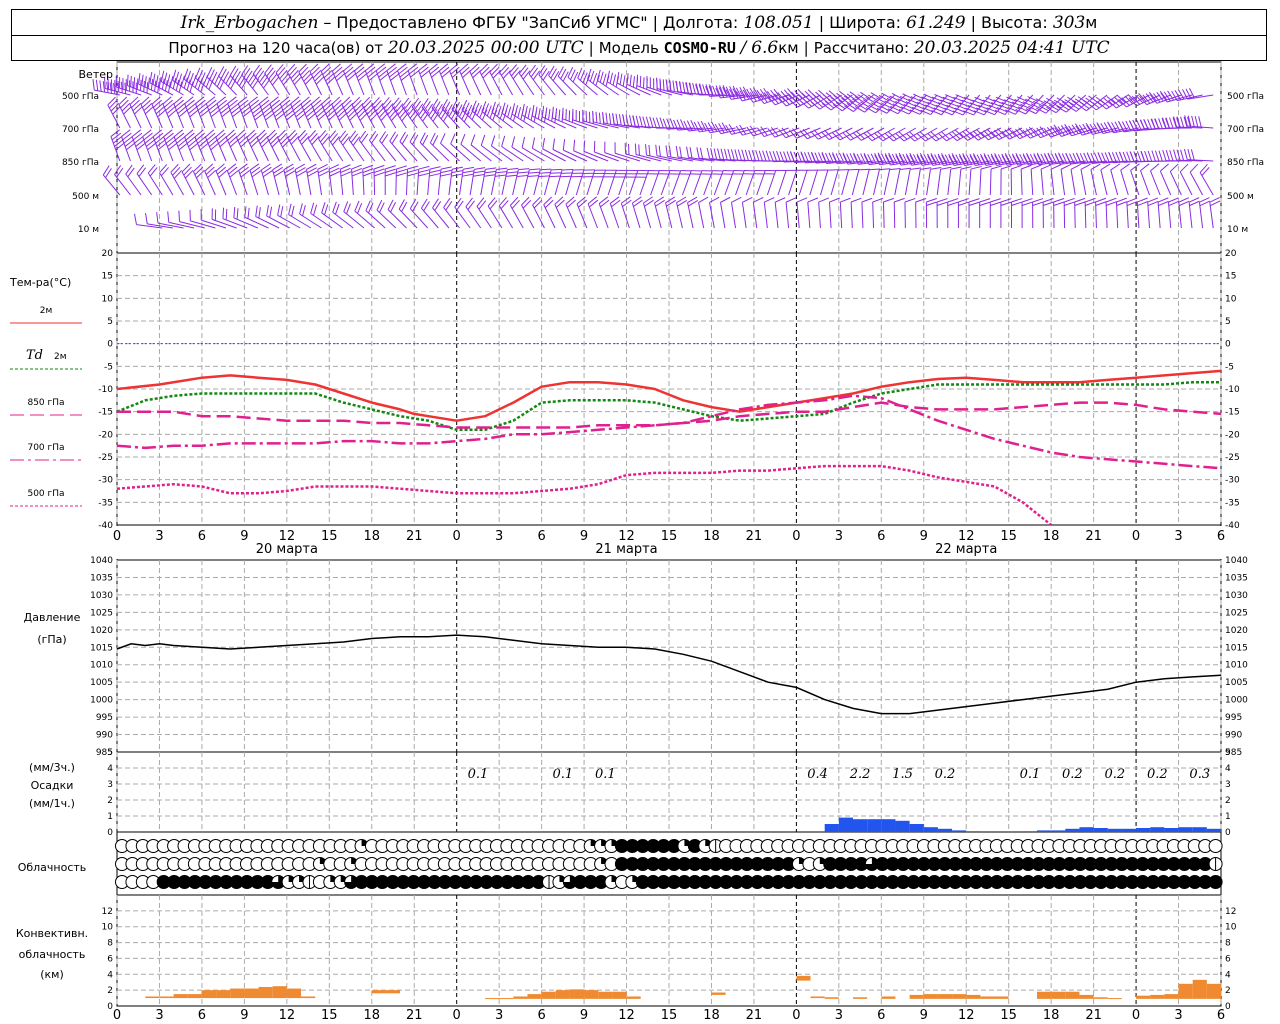 This screenshot has height=1024, width=1280. What do you see at coordinates (1185, 829) in the screenshot?
I see `precip-bar` at bounding box center [1185, 829].